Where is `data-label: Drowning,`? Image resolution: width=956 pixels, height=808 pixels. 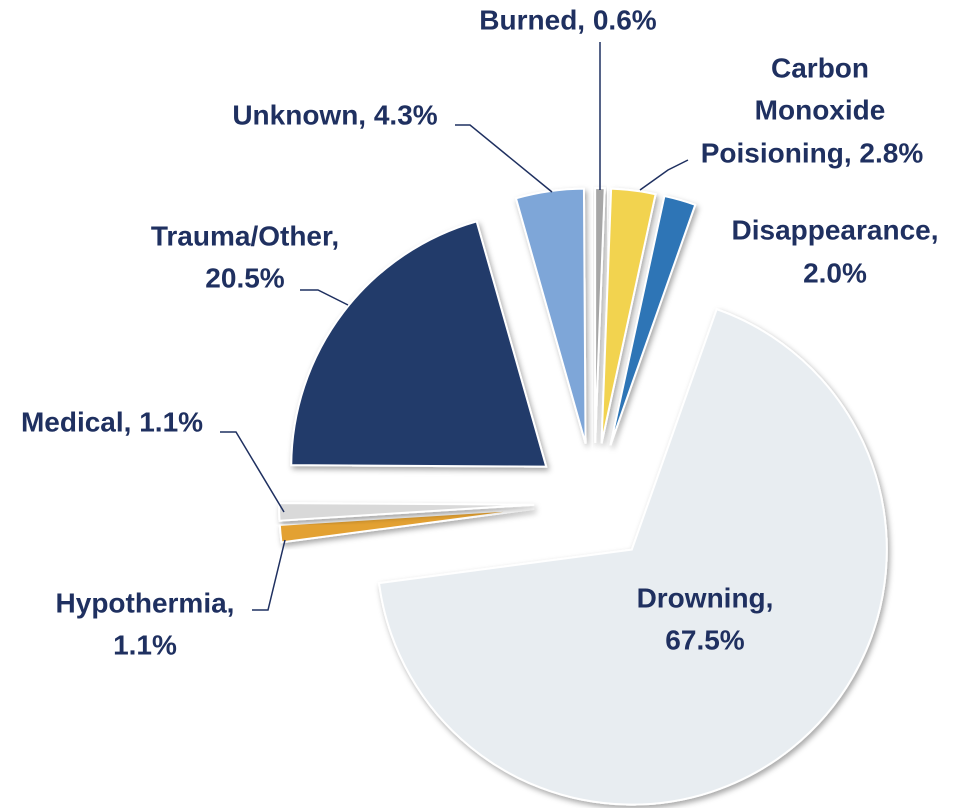 data-label: Drowning, is located at coordinates (705, 597).